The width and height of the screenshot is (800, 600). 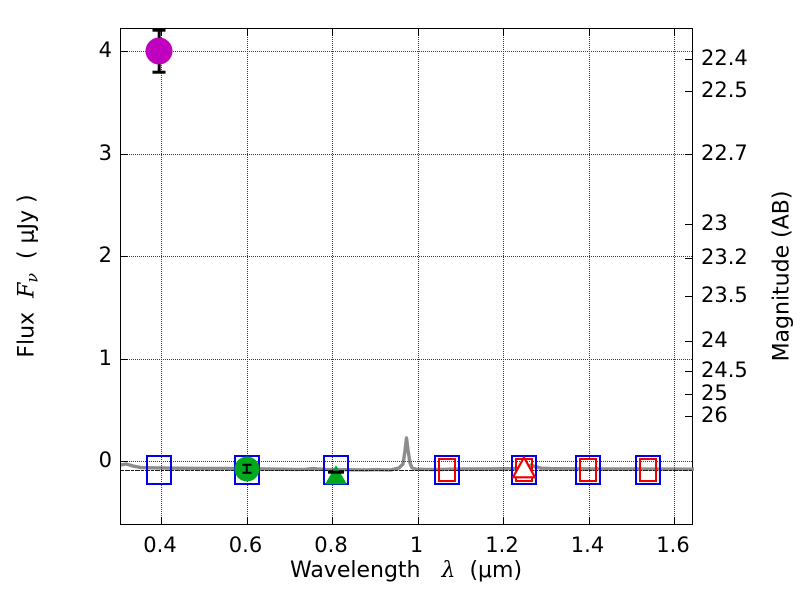 I want to click on y2-tick-label-9: 26, so click(x=714, y=415).